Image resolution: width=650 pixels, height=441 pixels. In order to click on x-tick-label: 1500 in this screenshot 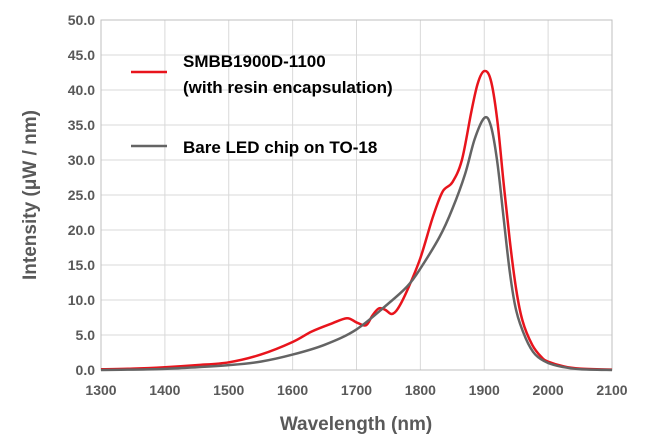, I will do `click(228, 390)`.